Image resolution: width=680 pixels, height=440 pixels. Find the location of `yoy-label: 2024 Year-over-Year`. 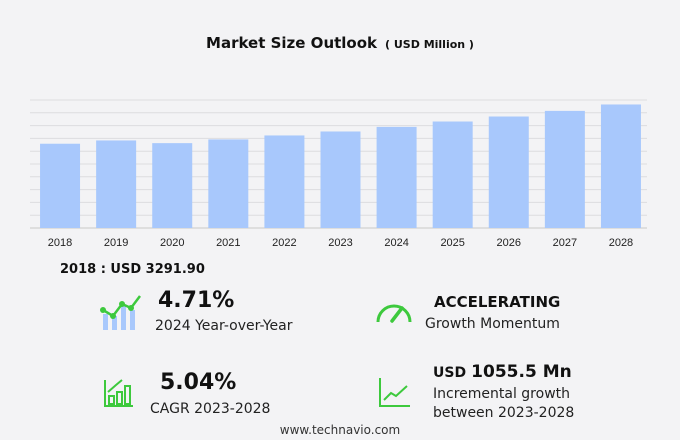

yoy-label: 2024 Year-over-Year is located at coordinates (224, 326).